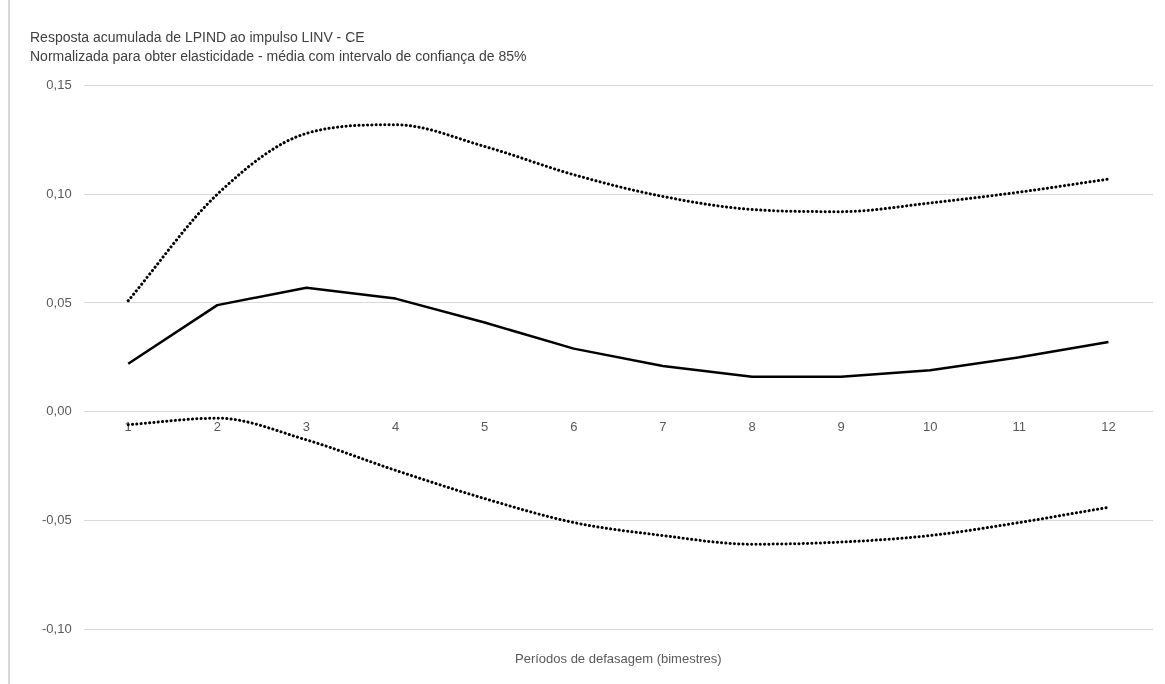 The width and height of the screenshot is (1165, 684). I want to click on y-tick-label: 0,05, so click(59, 302).